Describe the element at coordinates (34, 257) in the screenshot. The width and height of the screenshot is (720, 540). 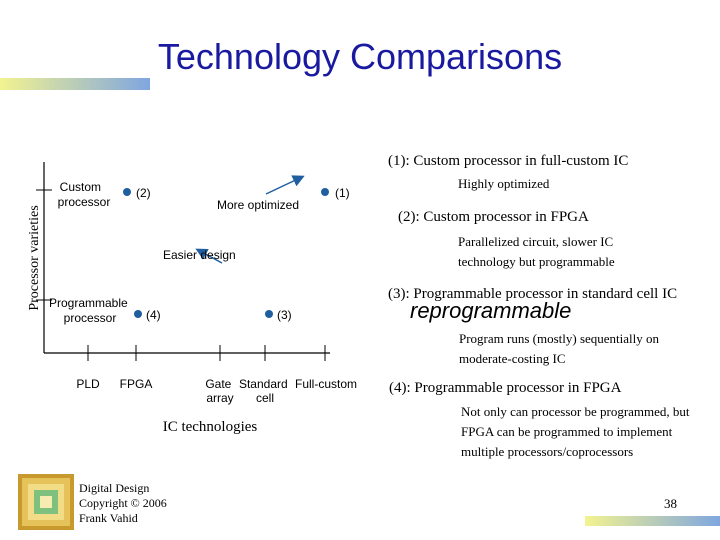
I see `y-axis-label: Processor varieties` at that location.